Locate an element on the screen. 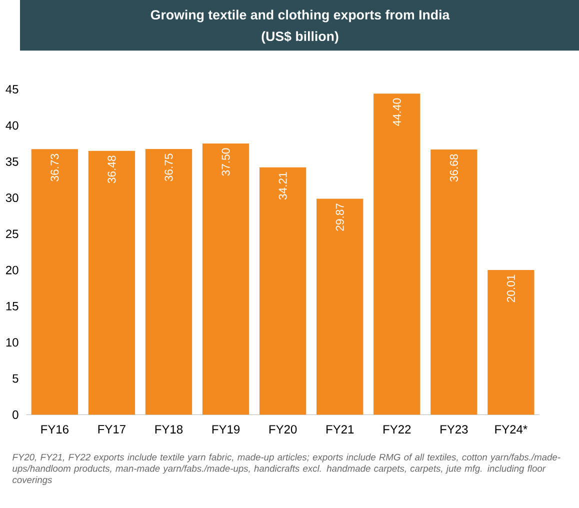 Image resolution: width=579 pixels, height=508 pixels. x-tick-label: FY22 is located at coordinates (397, 429).